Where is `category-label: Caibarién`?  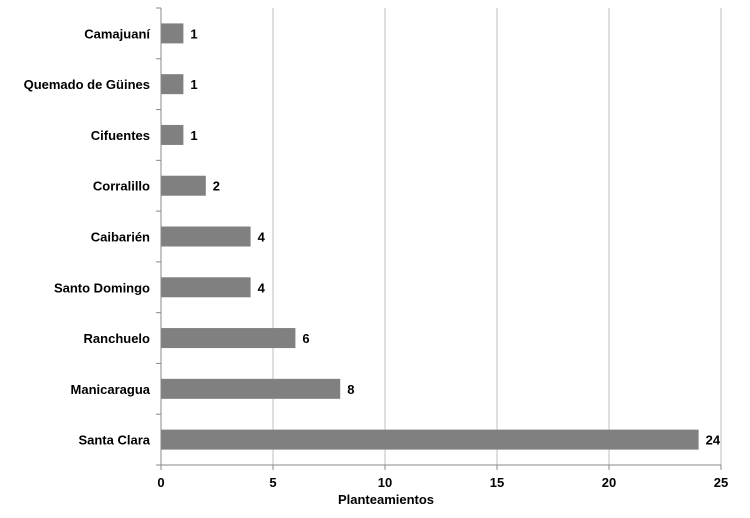 category-label: Caibarién is located at coordinates (120, 237).